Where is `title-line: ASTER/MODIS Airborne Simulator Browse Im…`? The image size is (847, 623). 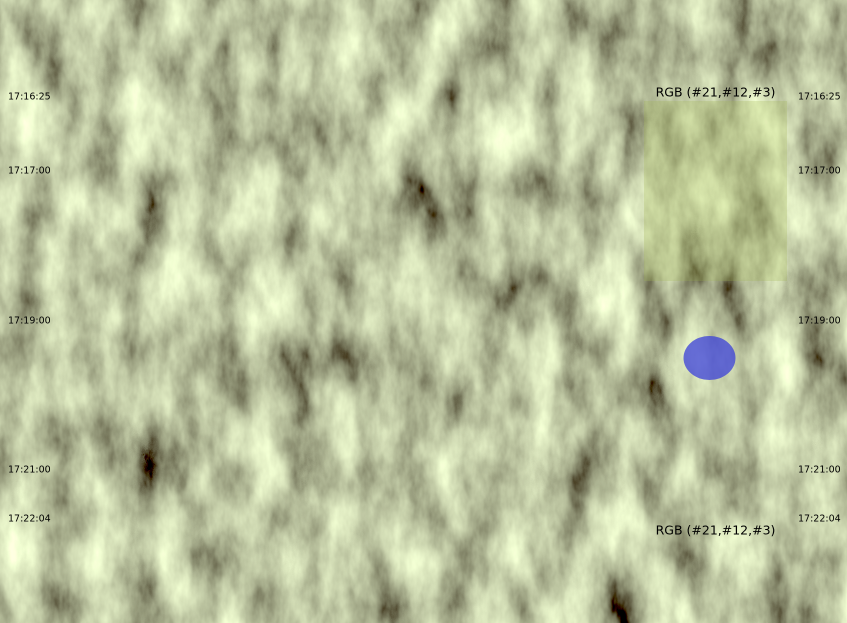 title-line: ASTER/MODIS Airborne Simulator Browse Im… is located at coordinates (423, 12).